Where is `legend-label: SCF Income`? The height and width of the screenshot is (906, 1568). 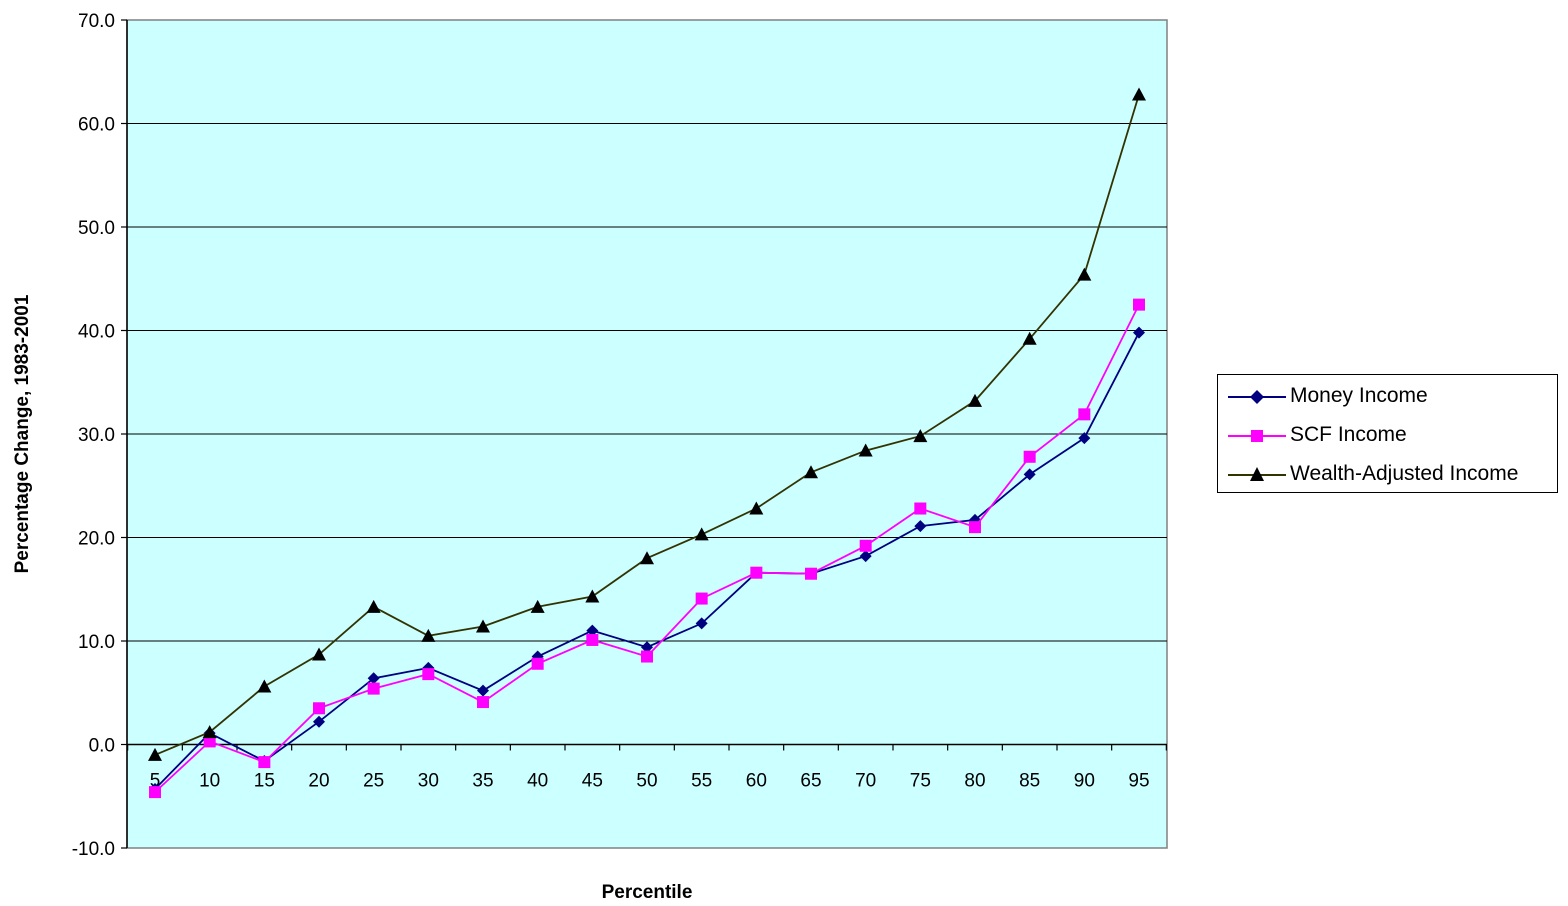
legend-label: SCF Income is located at coordinates (1348, 434).